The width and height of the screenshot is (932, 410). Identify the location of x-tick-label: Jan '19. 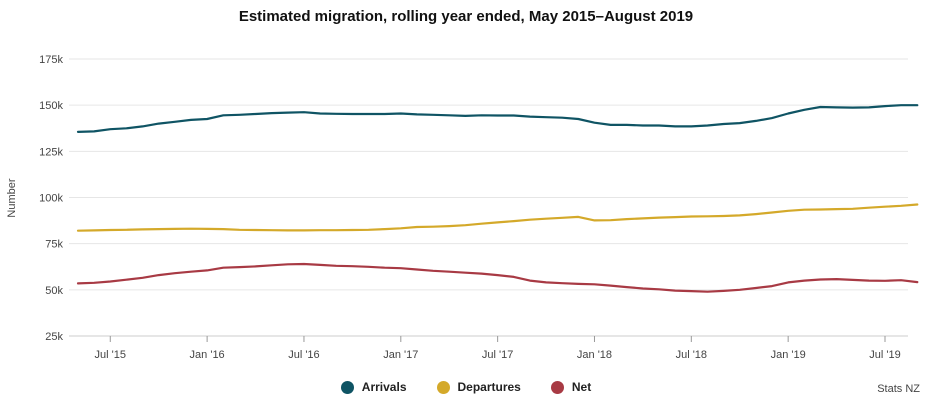
(788, 355).